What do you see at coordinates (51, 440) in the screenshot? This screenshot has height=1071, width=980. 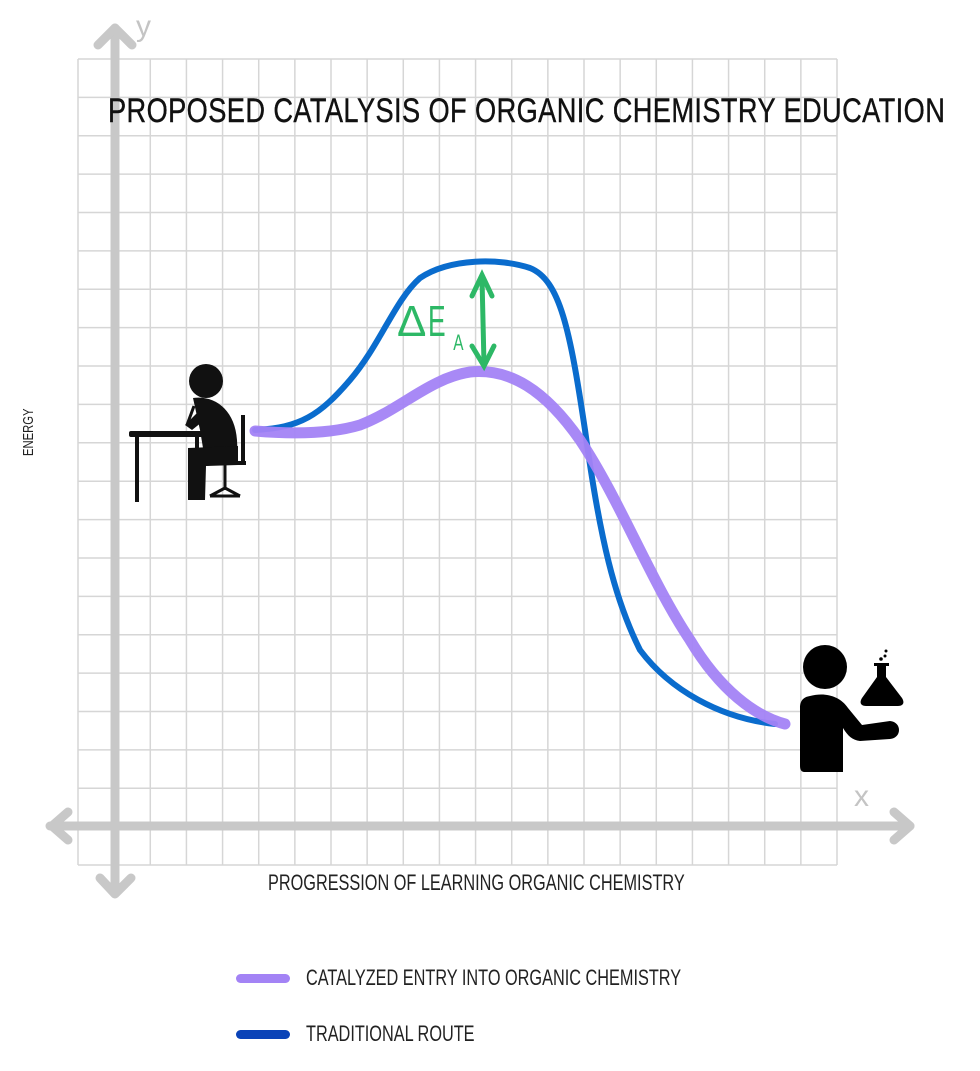 I see `y-axis-label-wrapper: Energy` at bounding box center [51, 440].